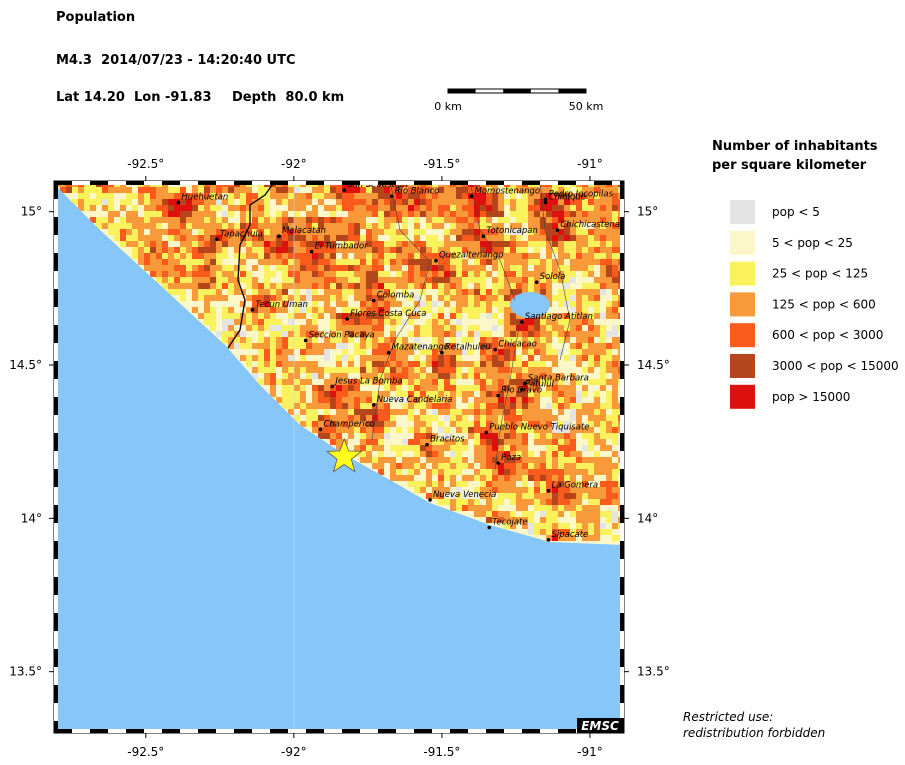  I want to click on y-tick-label: 15°, so click(647, 212).